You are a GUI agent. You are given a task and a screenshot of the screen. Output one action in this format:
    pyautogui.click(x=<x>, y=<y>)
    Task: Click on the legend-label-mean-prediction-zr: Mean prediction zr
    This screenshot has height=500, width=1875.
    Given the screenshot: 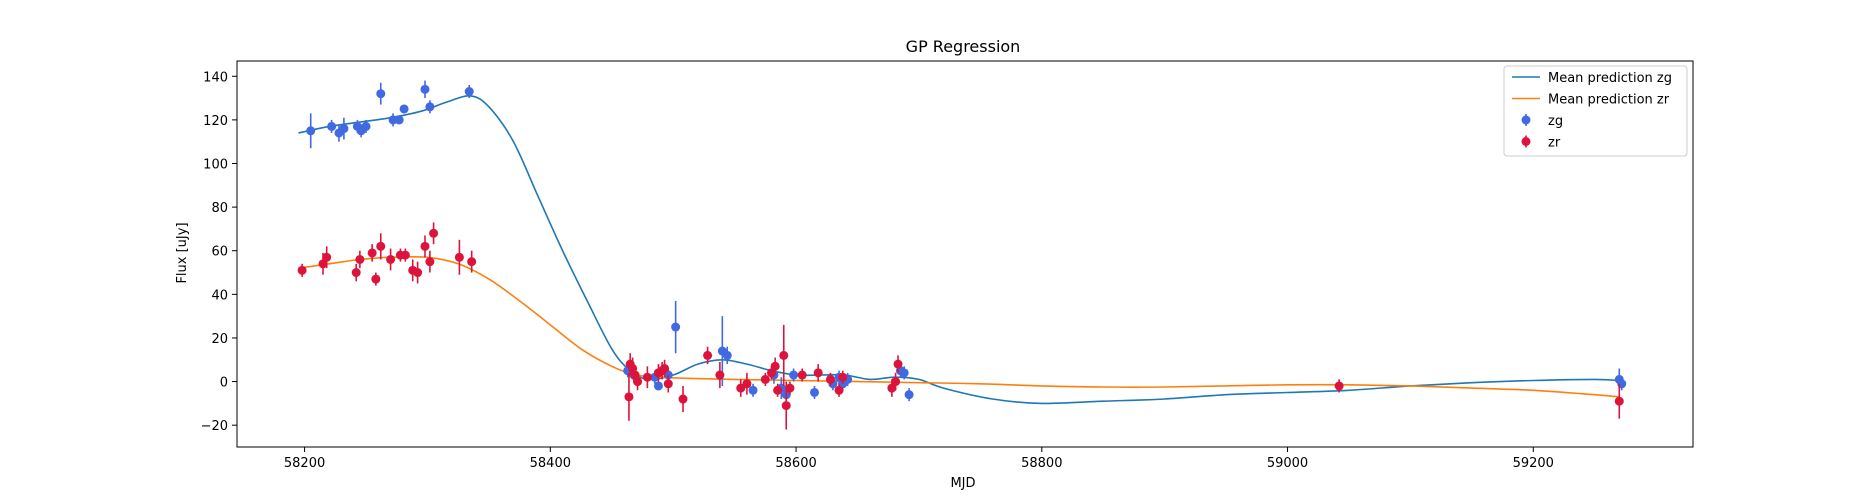 What is the action you would take?
    pyautogui.click(x=1609, y=100)
    